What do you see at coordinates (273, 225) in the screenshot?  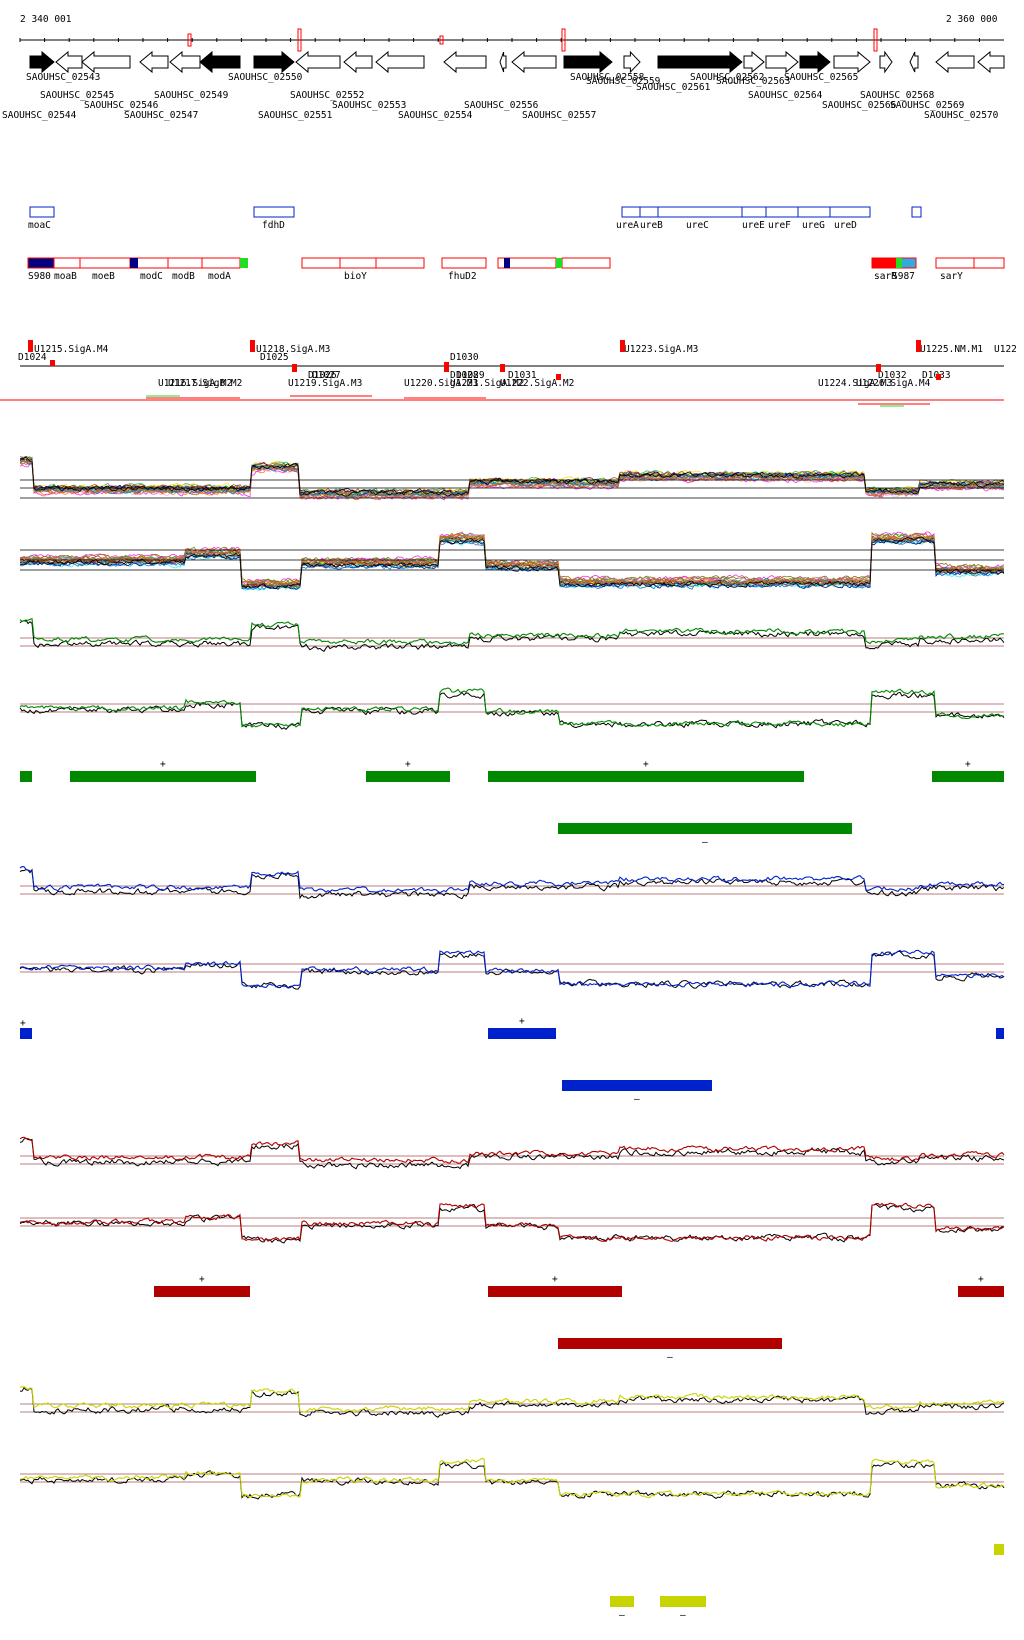 I see `blue-feature-label: fdhD` at bounding box center [273, 225].